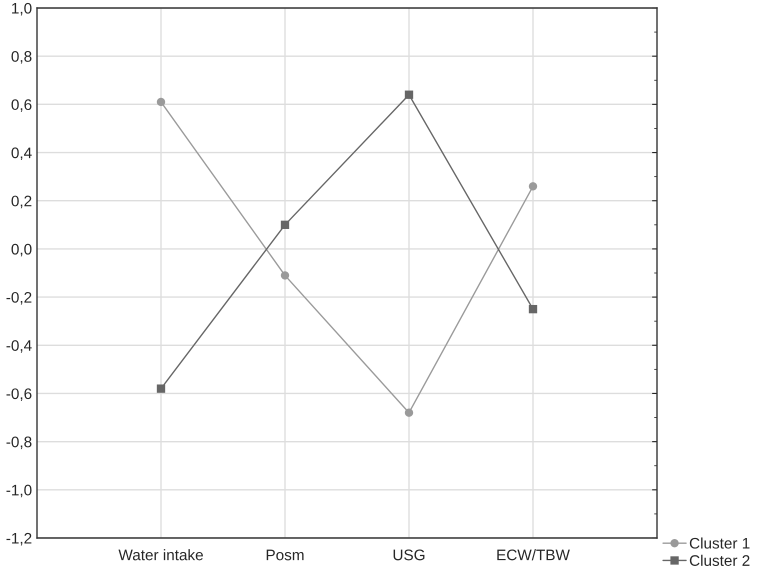  I want to click on x-tick-label: USG, so click(409, 555).